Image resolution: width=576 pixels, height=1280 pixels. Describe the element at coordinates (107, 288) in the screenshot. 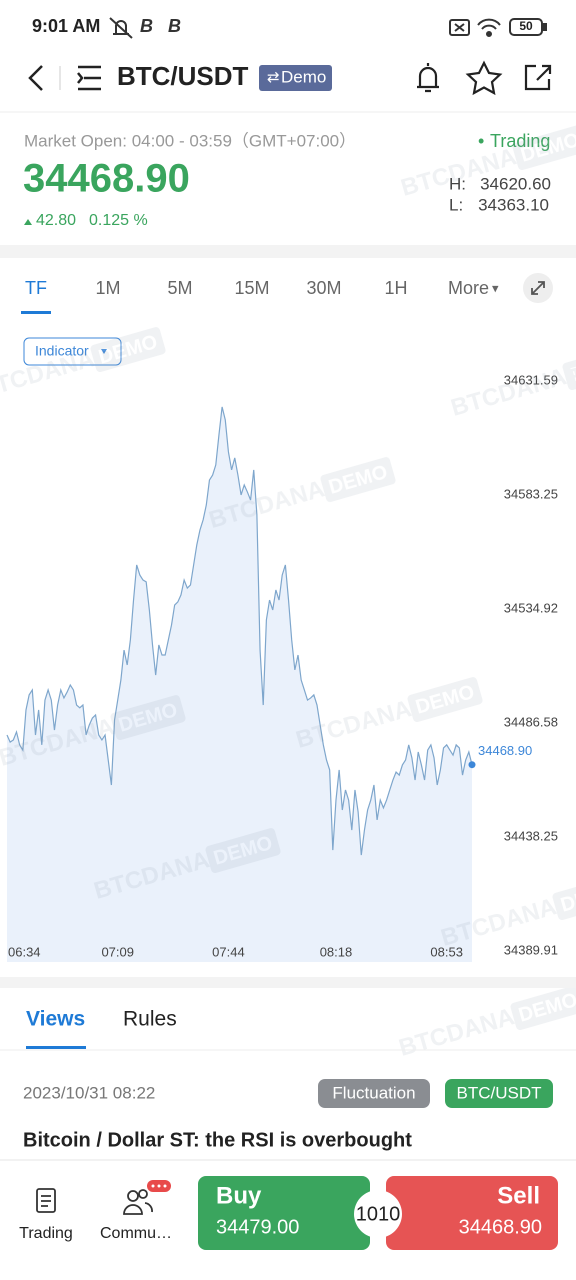

I see `timeframe-tab: 1M` at that location.